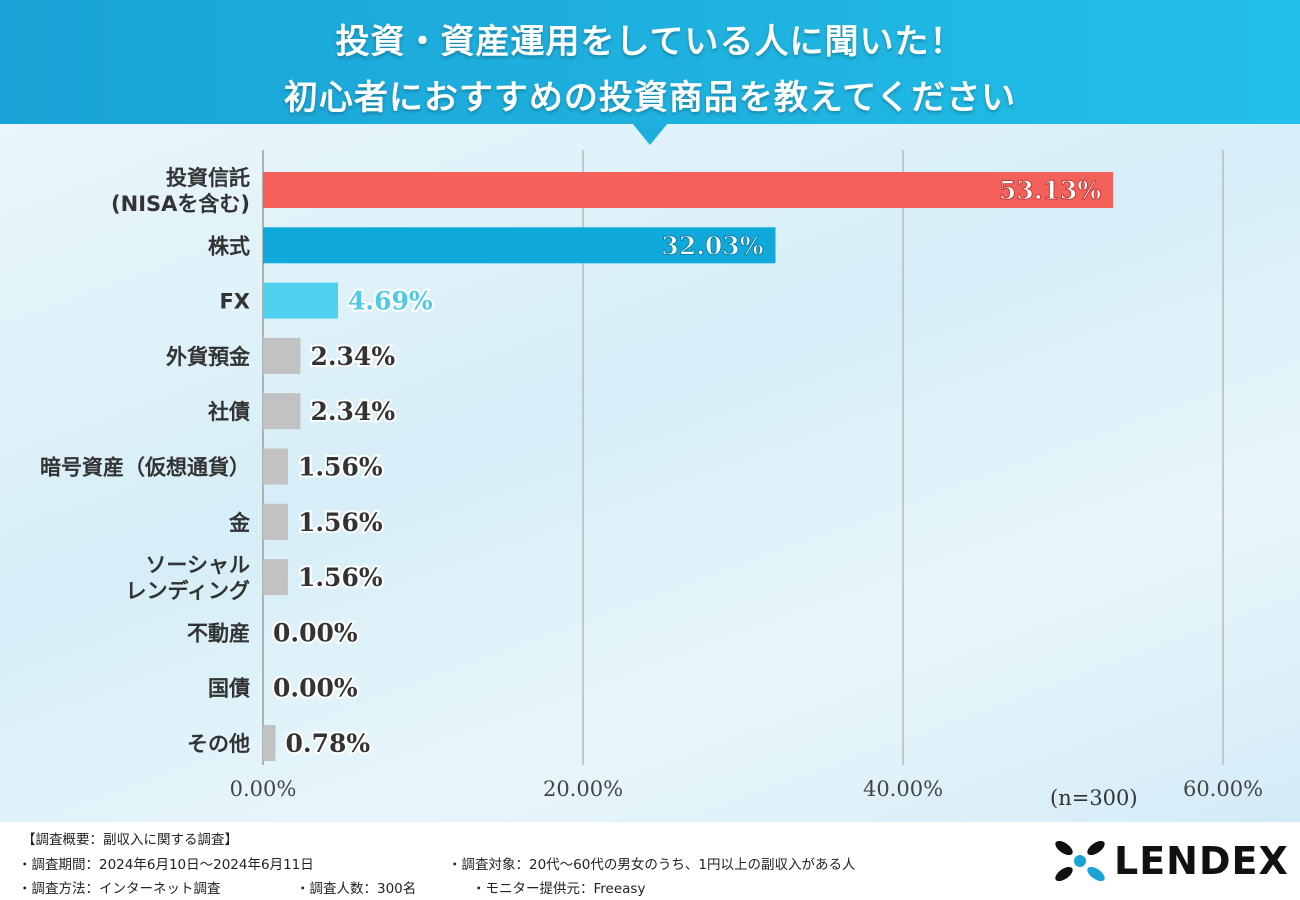 Image resolution: width=1300 pixels, height=900 pixels. What do you see at coordinates (903, 789) in the screenshot?
I see `x-tick-label: 40.00%` at bounding box center [903, 789].